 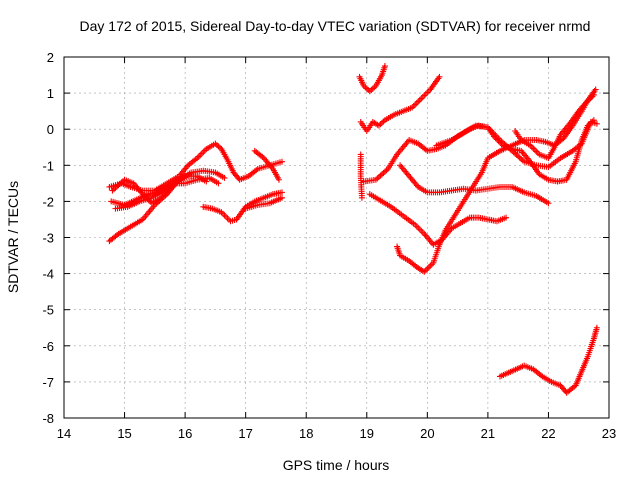 I want to click on x-tick-label: 18, so click(x=306, y=433).